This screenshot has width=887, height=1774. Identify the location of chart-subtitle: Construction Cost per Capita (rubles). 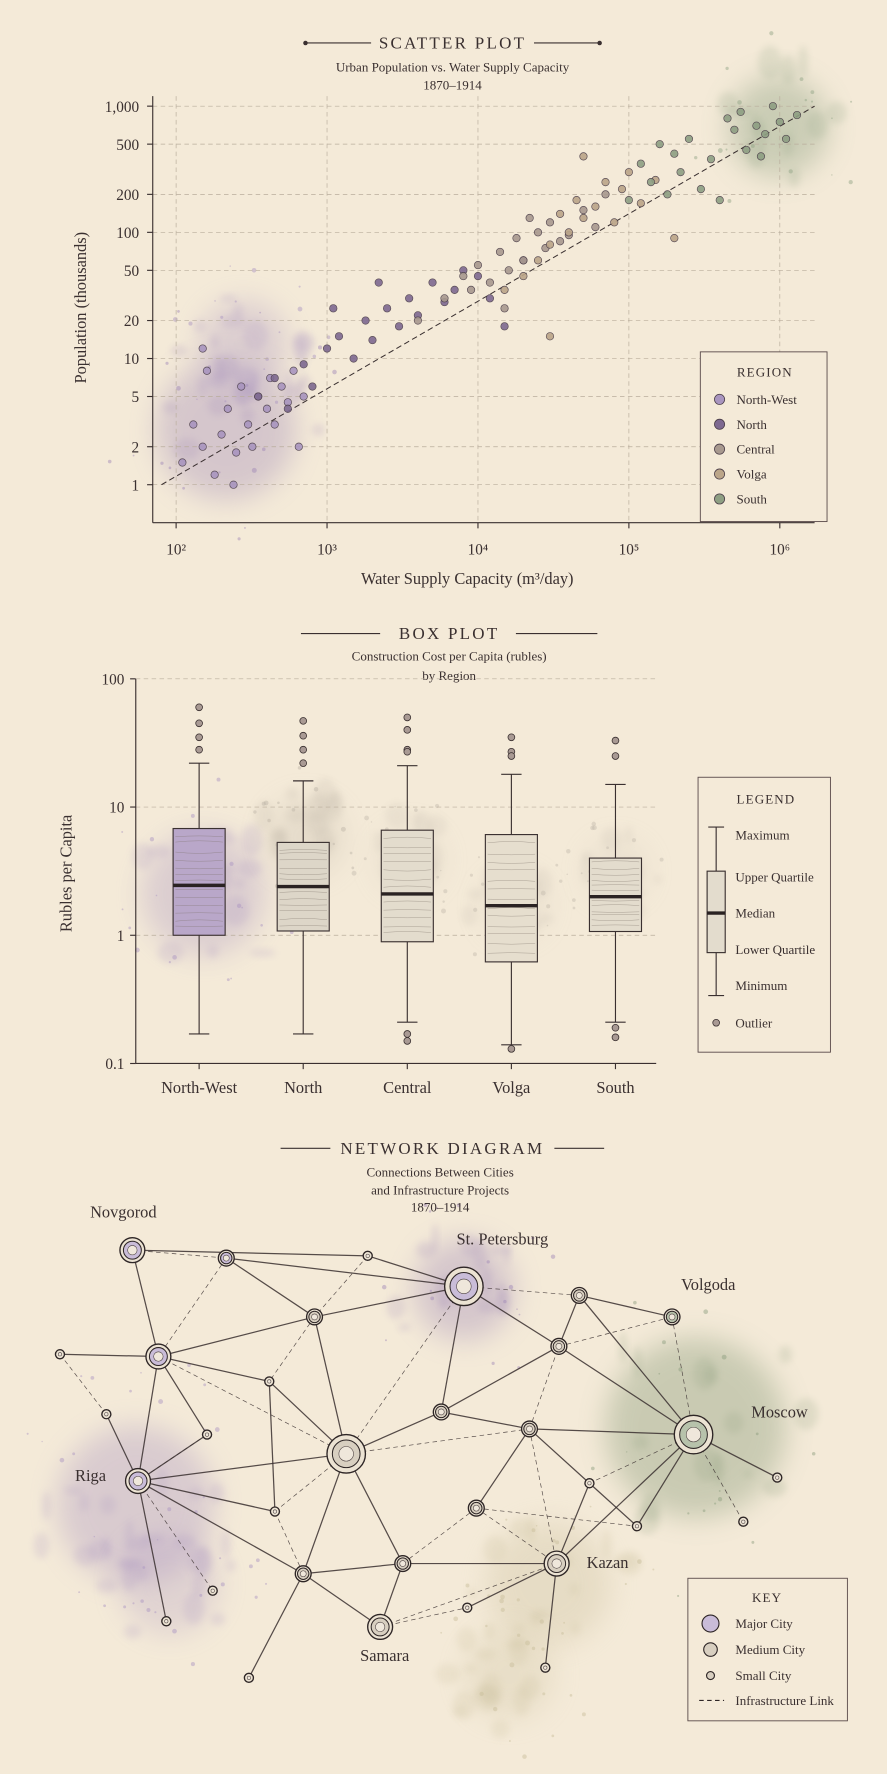
(449, 656).